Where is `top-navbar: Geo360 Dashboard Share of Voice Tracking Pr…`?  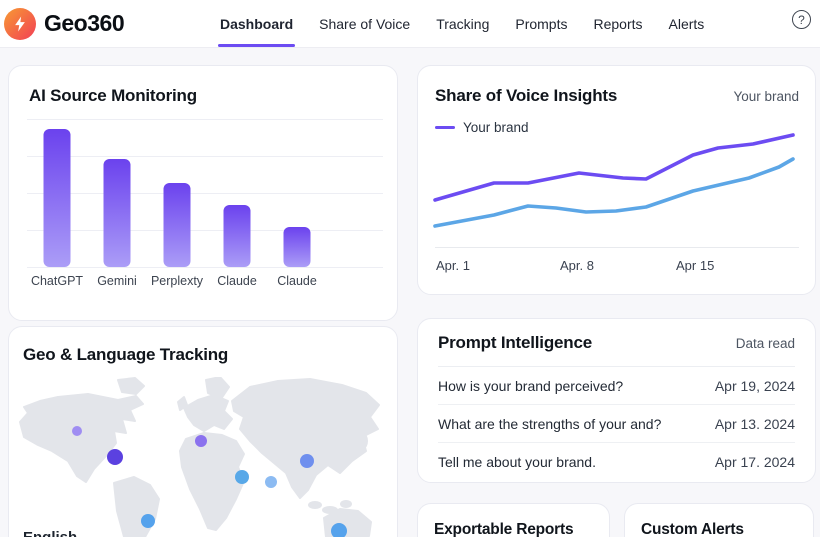
top-navbar: Geo360 Dashboard Share of Voice Tracking Pr… is located at coordinates (410, 24).